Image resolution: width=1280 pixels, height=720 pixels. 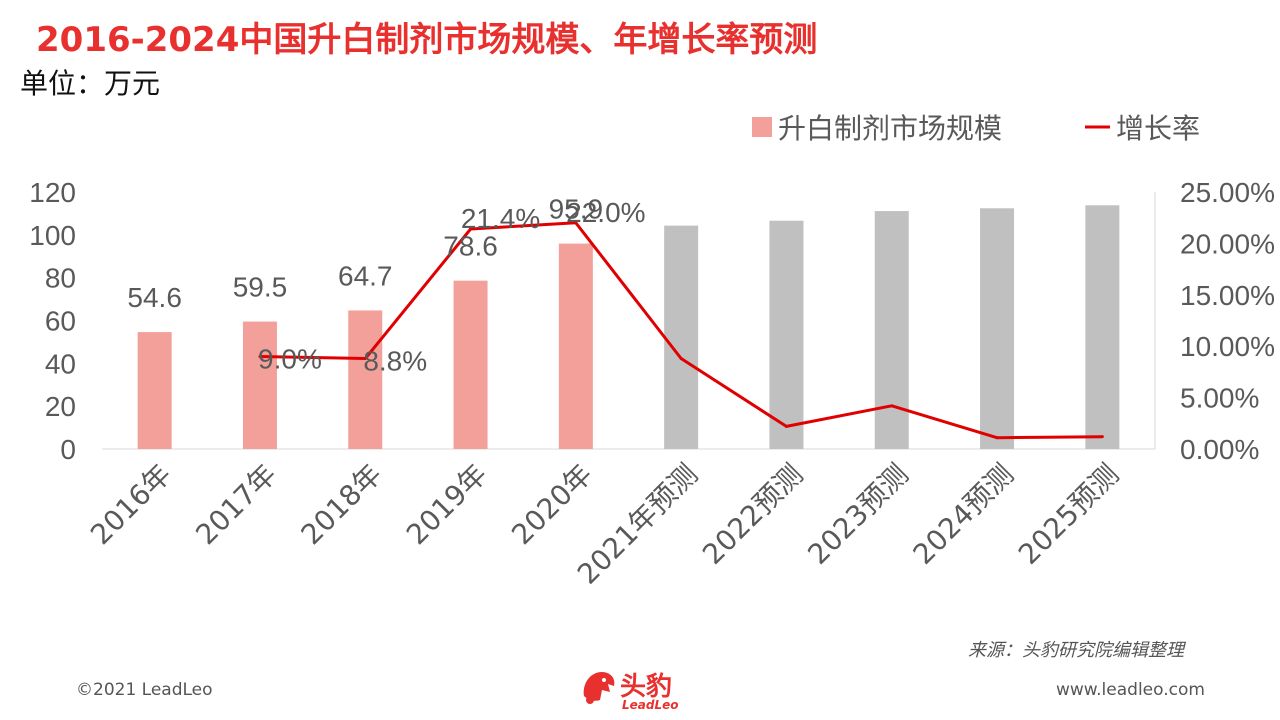 I want to click on growth-rate-label: 9.0%, so click(x=290, y=358).